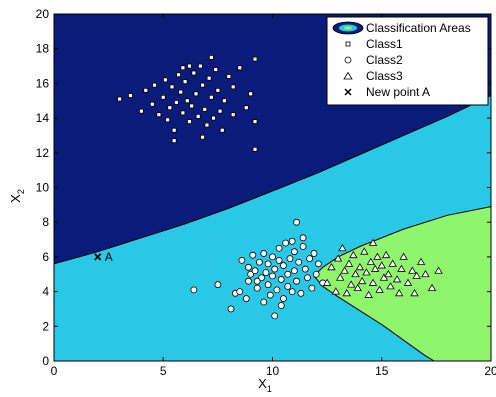  What do you see at coordinates (373, 76) in the screenshot?
I see `legend-item-class3: Class3` at bounding box center [373, 76].